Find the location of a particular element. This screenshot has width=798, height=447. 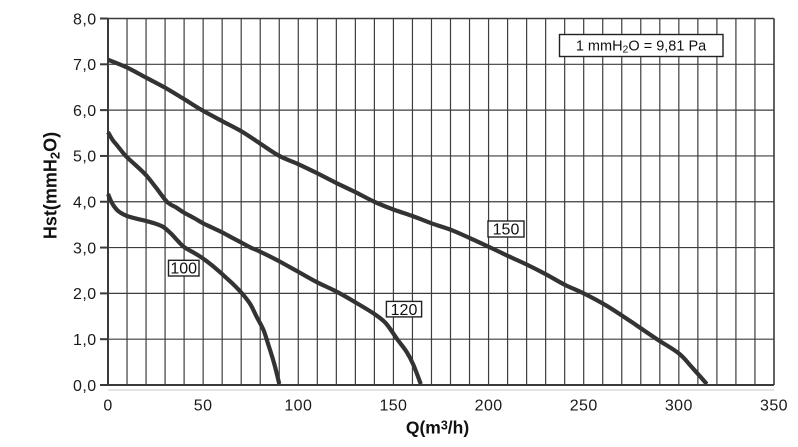

svg-text: 8,0 is located at coordinates (84, 19).